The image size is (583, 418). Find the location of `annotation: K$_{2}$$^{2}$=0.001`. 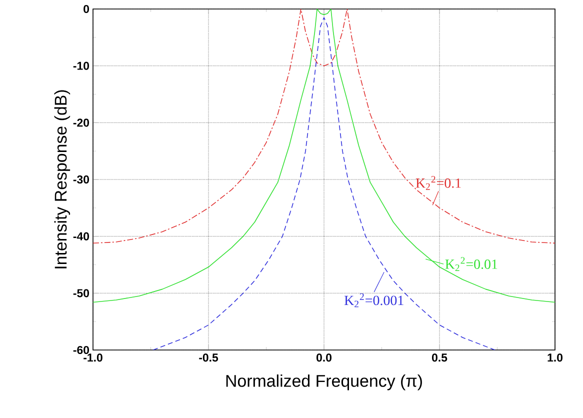

annotation: K$_{2}$$^{2}$=0.001 is located at coordinates (374, 300).